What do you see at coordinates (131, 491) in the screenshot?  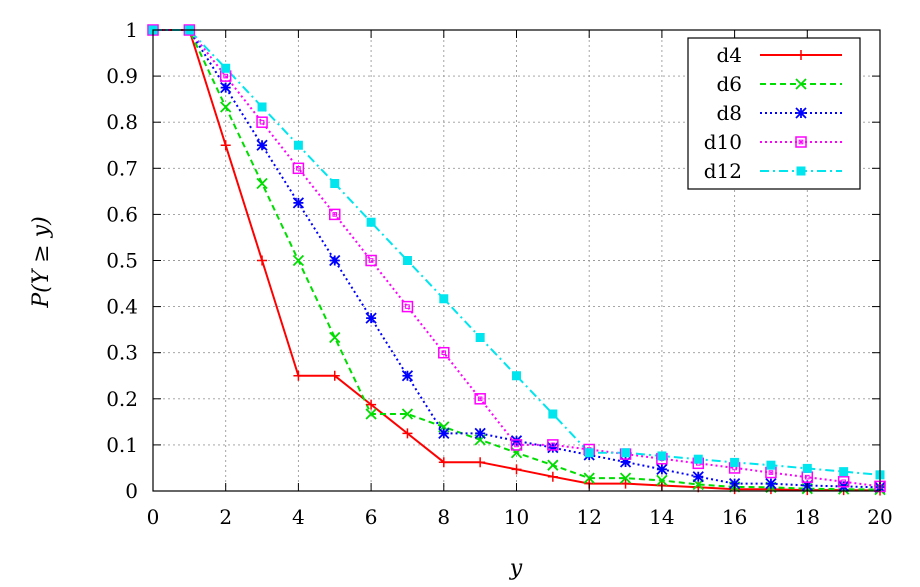 I see `y-tick-label: 0` at bounding box center [131, 491].